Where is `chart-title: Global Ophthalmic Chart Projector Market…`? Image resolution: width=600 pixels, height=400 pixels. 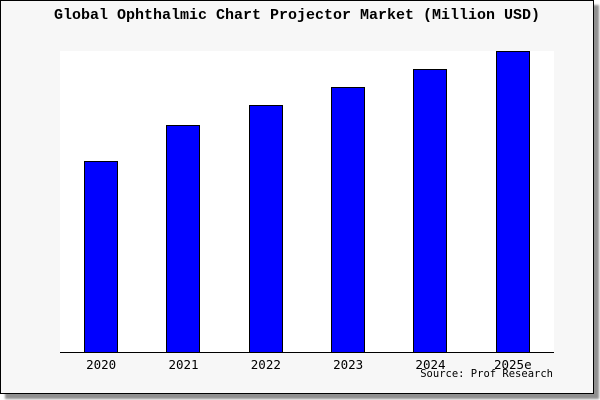
chart-title: Global Ophthalmic Chart Projector Market… is located at coordinates (297, 15).